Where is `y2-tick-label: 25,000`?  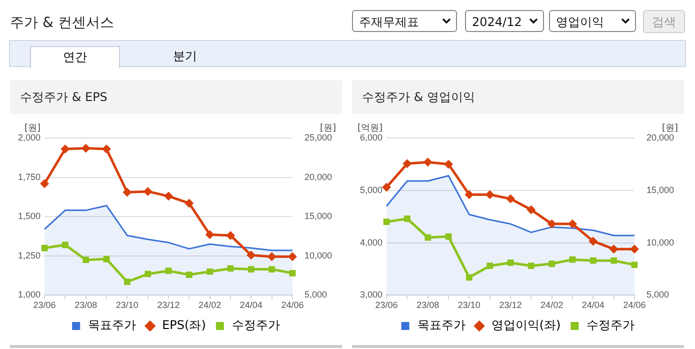 y2-tick-label: 25,000 is located at coordinates (318, 137).